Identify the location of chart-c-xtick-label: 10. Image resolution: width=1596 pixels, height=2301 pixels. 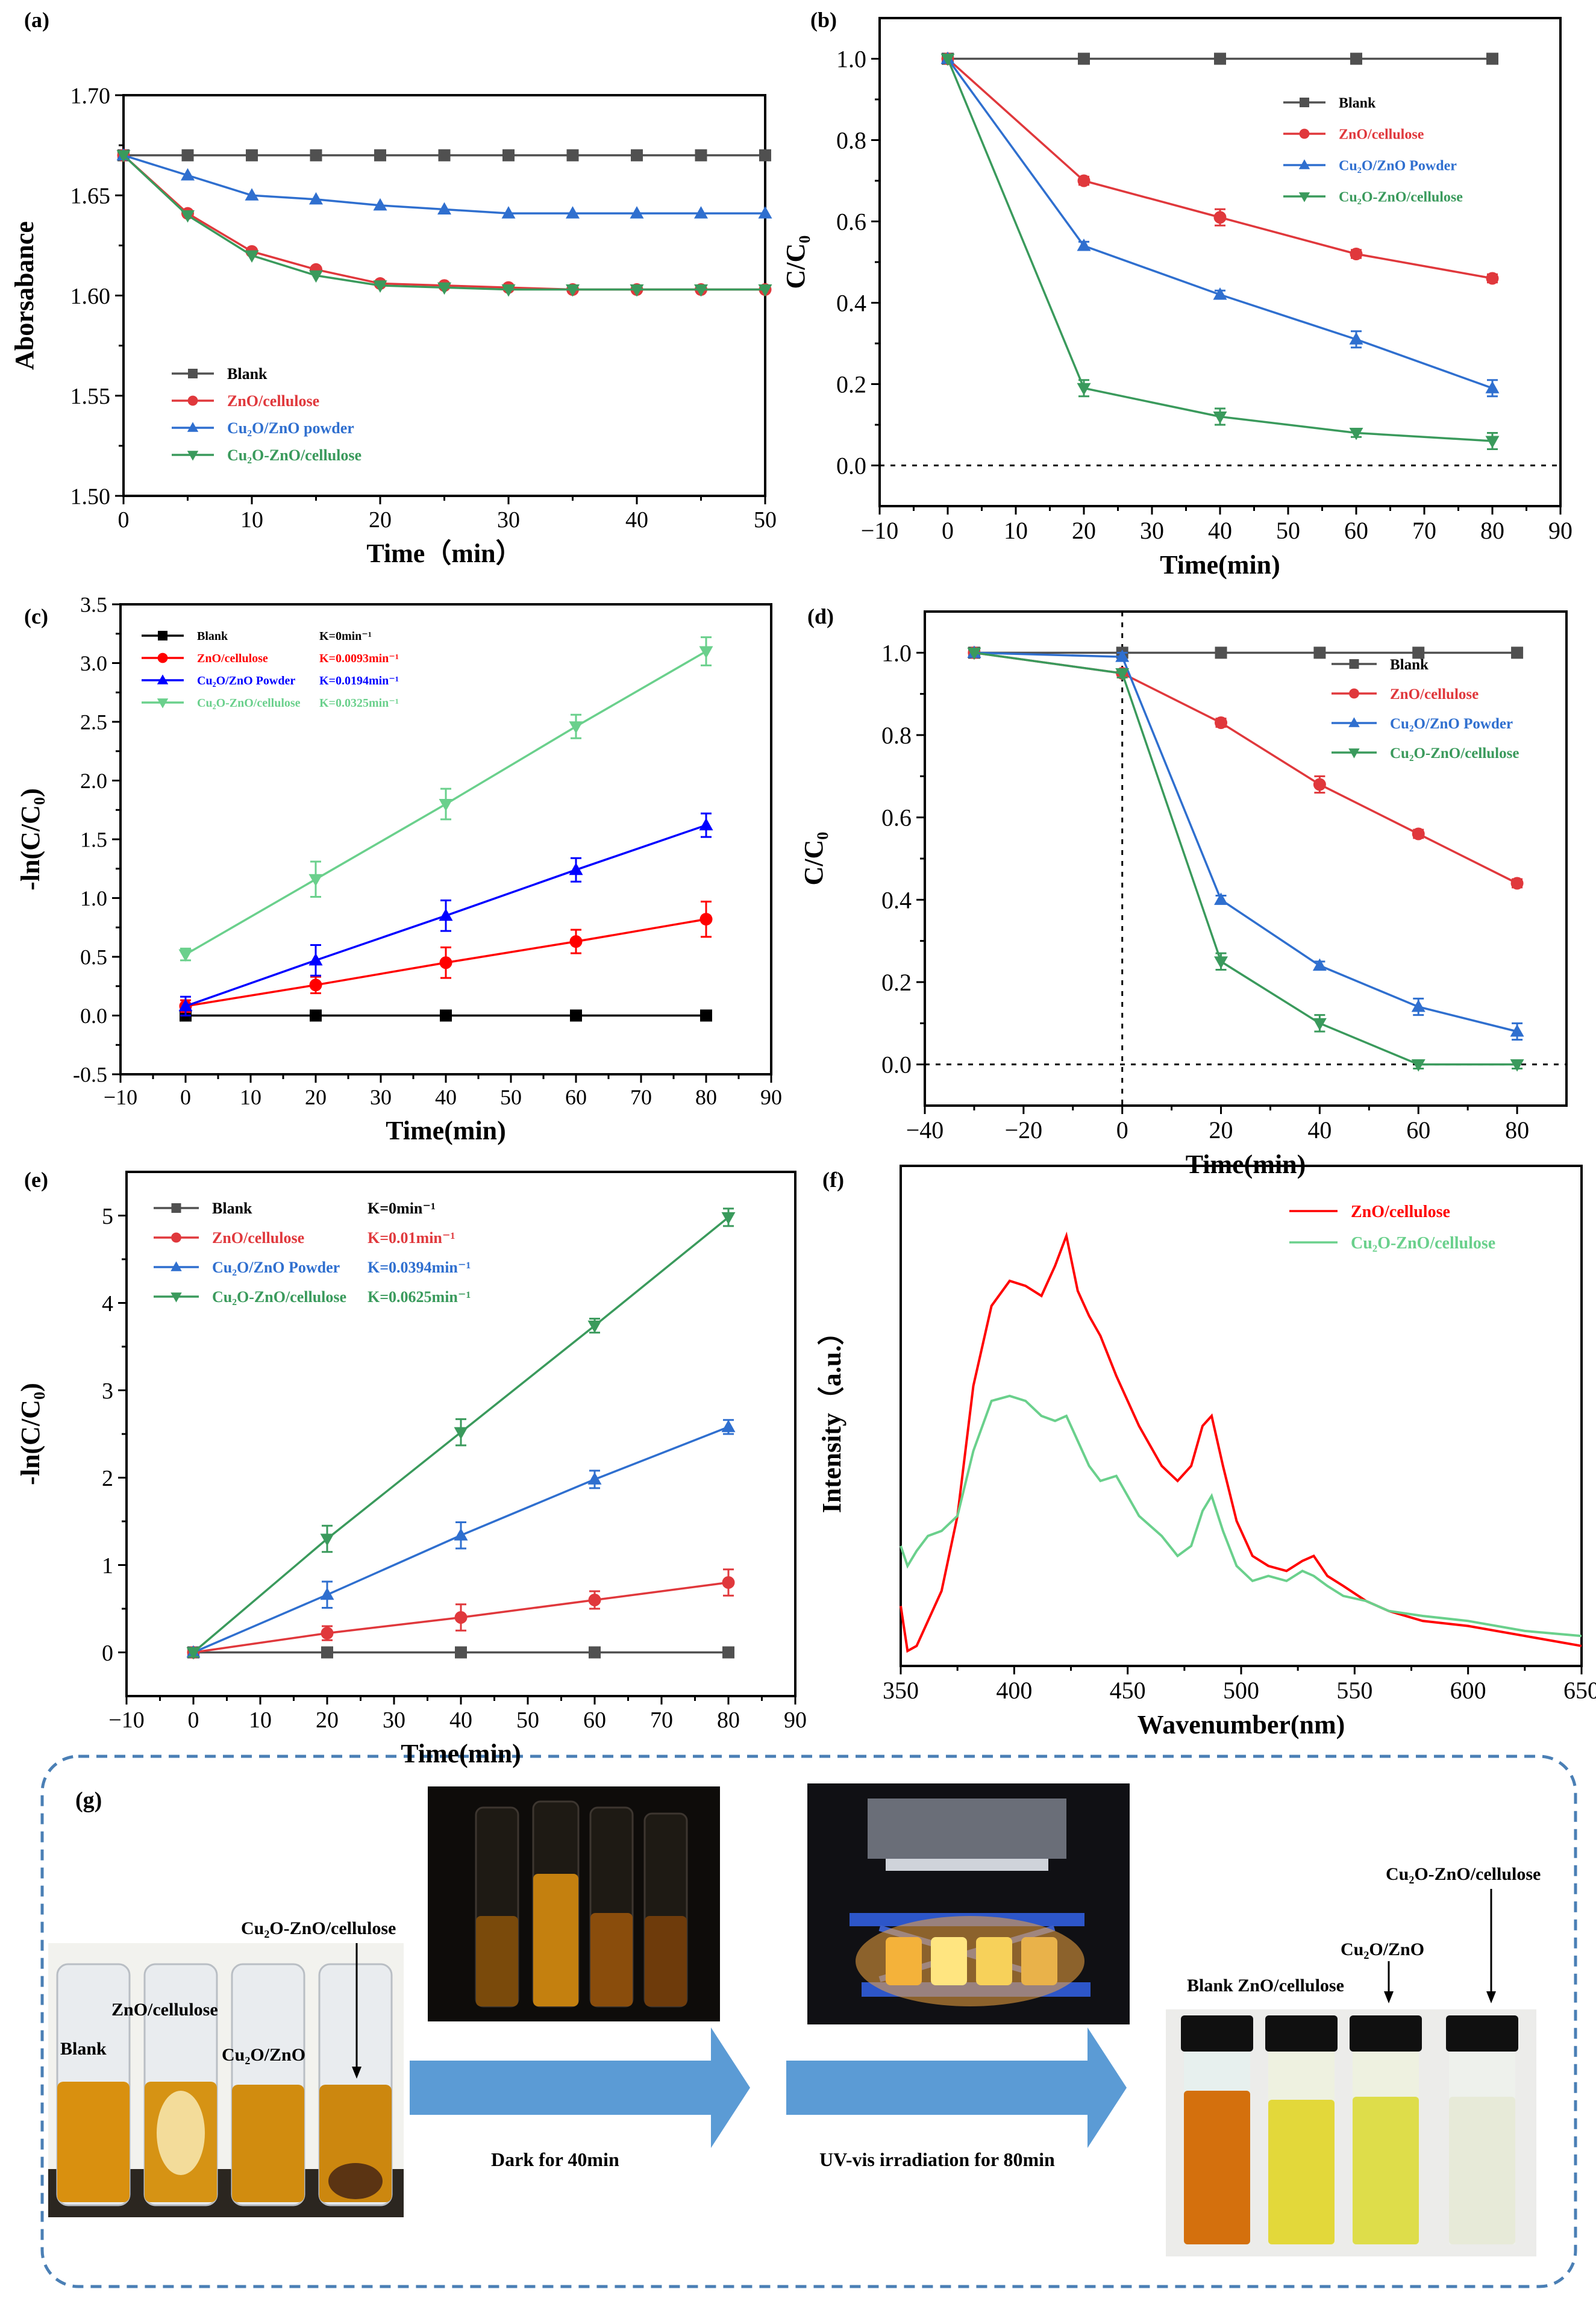
(250, 1097).